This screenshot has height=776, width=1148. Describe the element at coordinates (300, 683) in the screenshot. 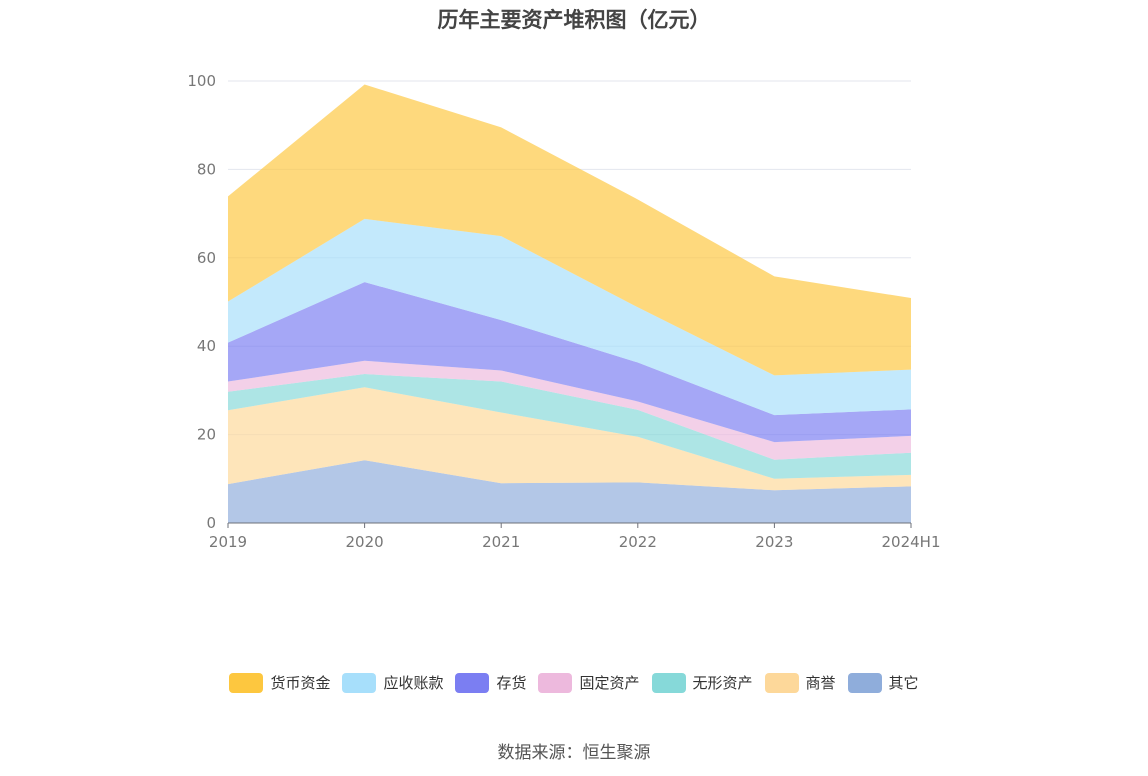

I see `legend-label: 货币资金` at that location.